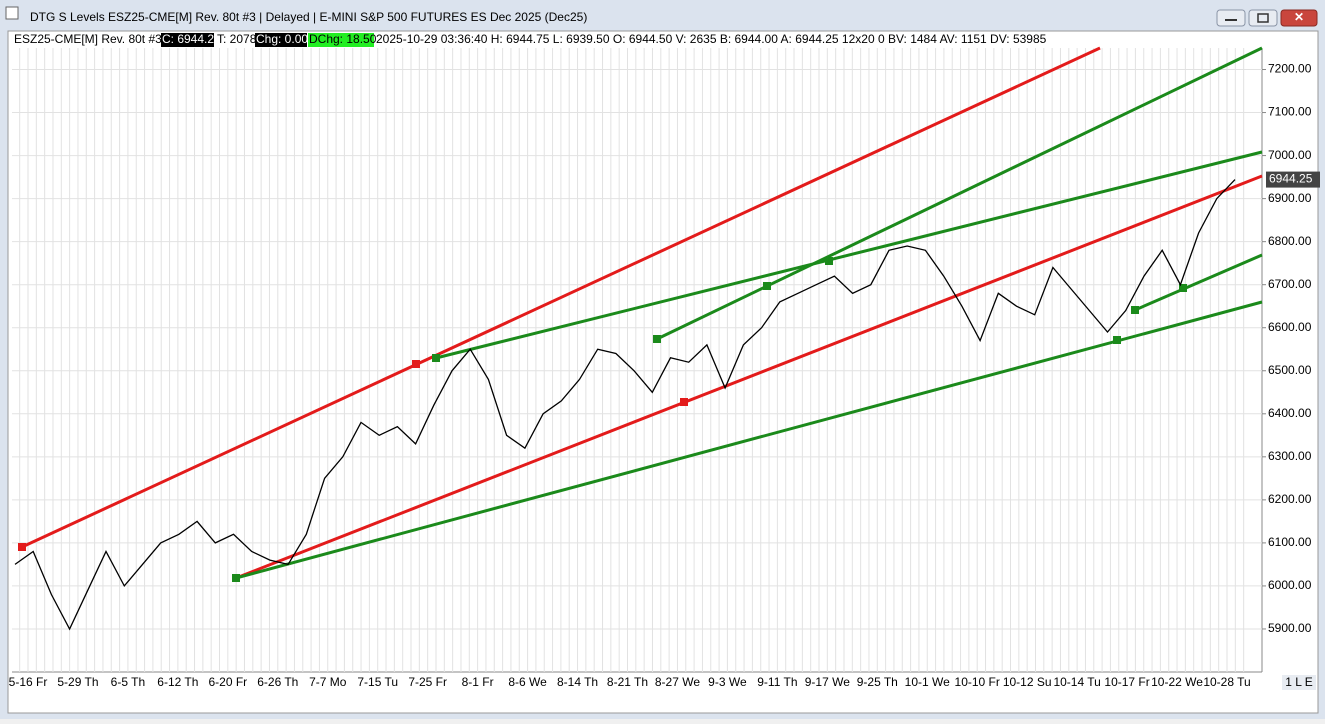  Describe the element at coordinates (237, 39) in the screenshot. I see `info-ticks: T: 2078` at that location.